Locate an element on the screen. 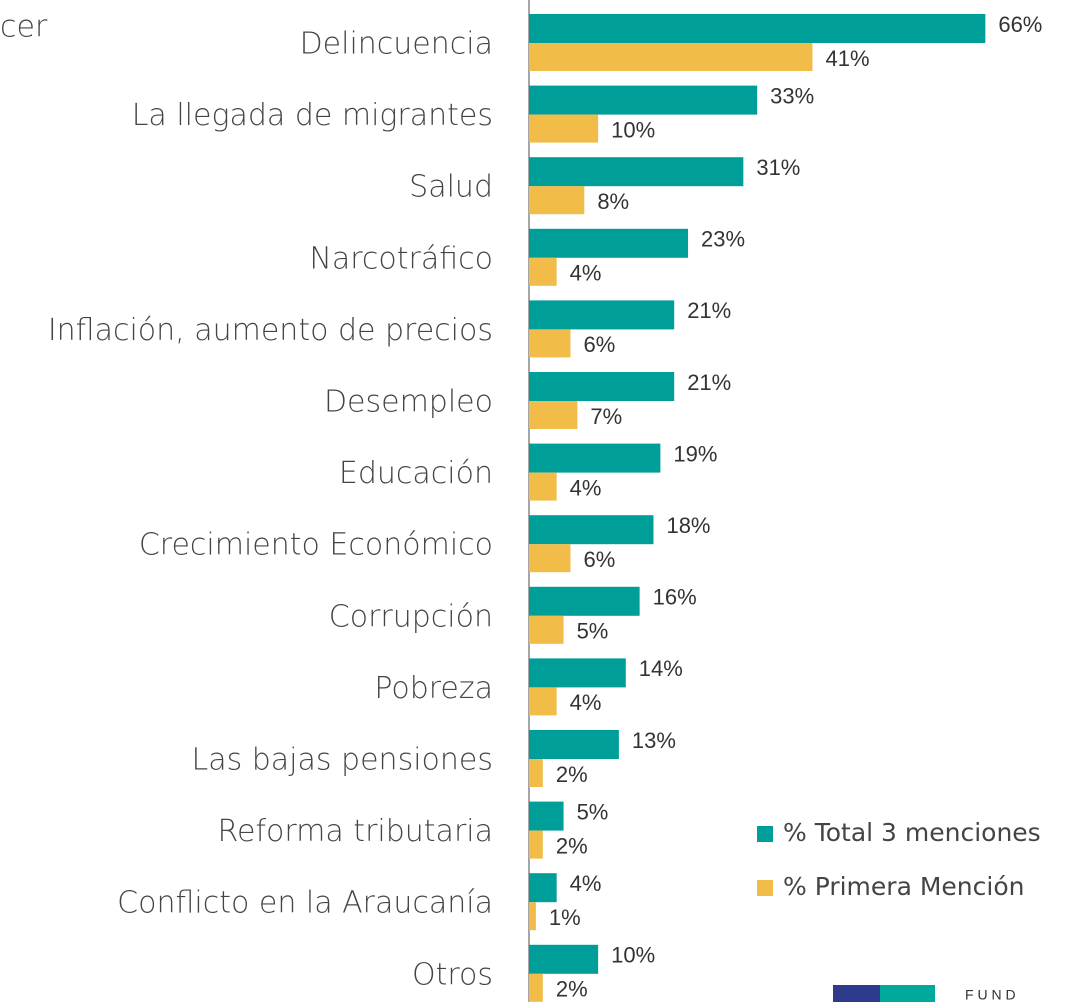 This screenshot has height=1002, width=1068. logo-text: F U N D is located at coordinates (990, 994).